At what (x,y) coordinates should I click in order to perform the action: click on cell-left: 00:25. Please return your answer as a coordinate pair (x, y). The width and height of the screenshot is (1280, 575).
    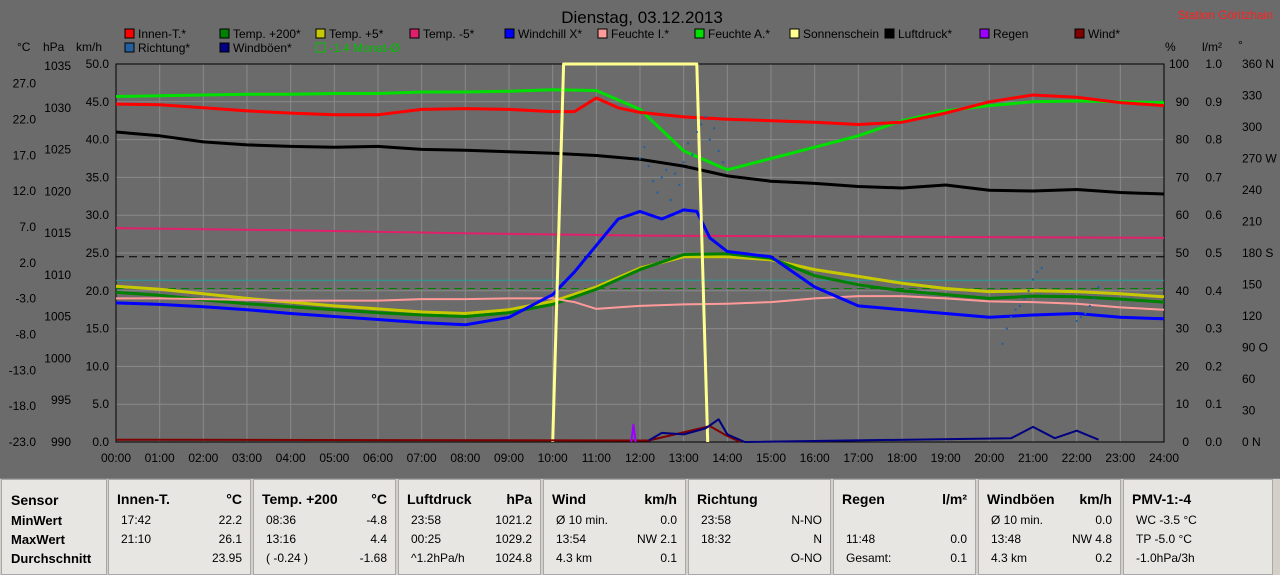
    Looking at the image, I should click on (426, 539).